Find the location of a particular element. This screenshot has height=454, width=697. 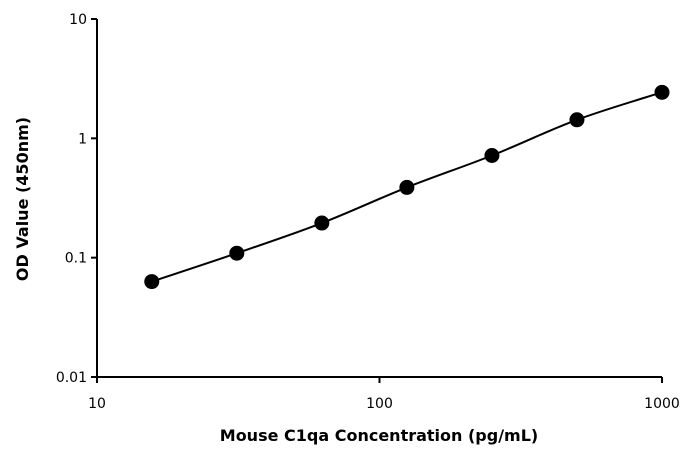

x-tick-label: 100 is located at coordinates (379, 404).